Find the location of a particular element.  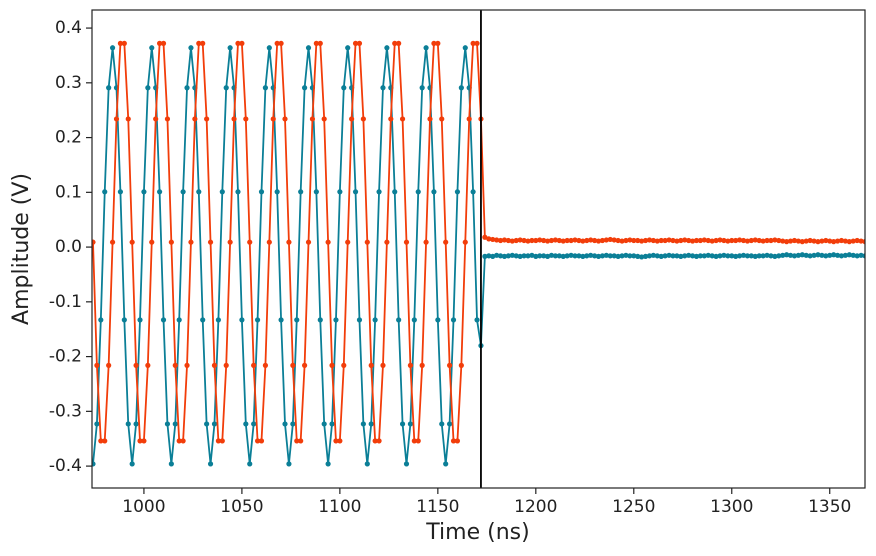

x-tick-label: 1100 is located at coordinates (339, 507).